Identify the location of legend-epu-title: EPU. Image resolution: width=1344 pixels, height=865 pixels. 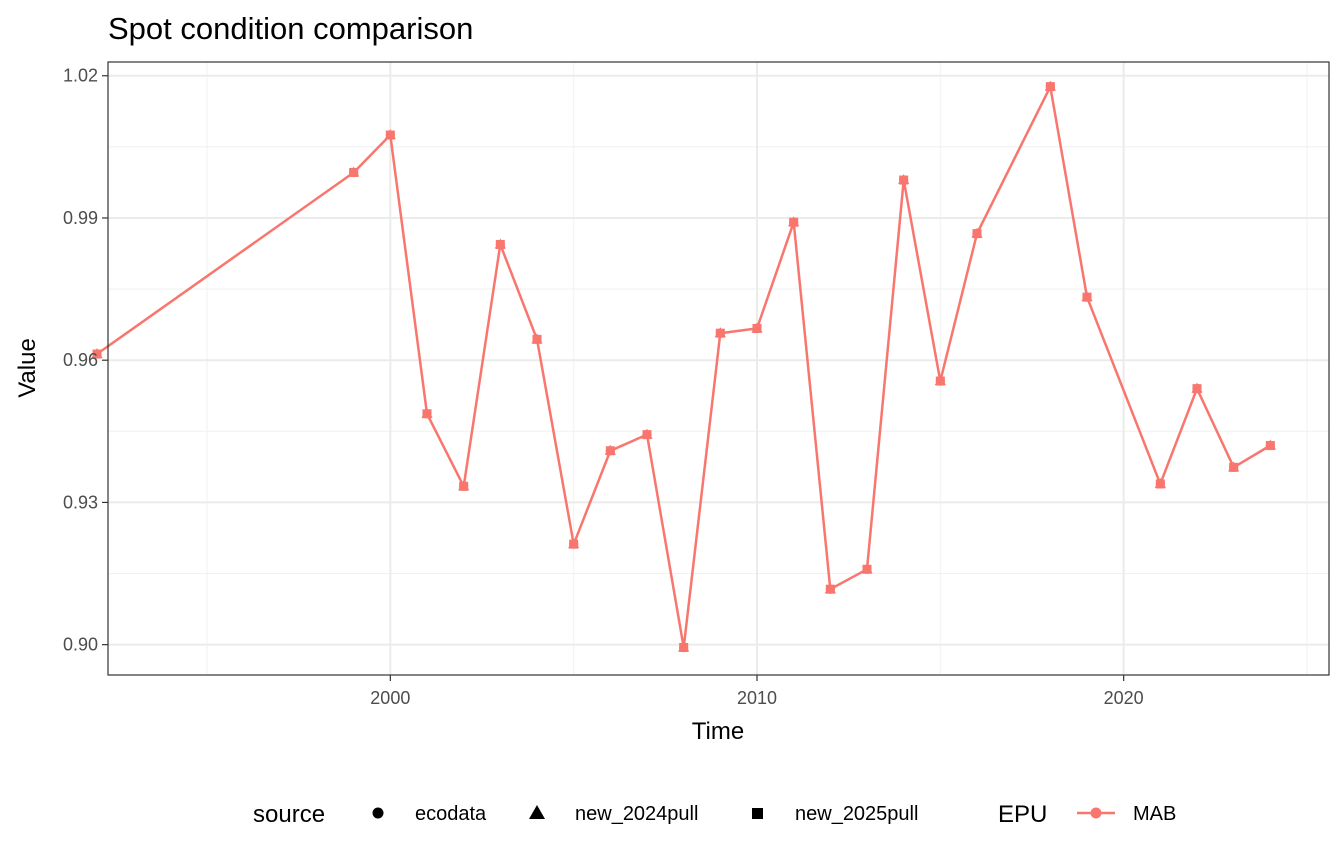
(1022, 814).